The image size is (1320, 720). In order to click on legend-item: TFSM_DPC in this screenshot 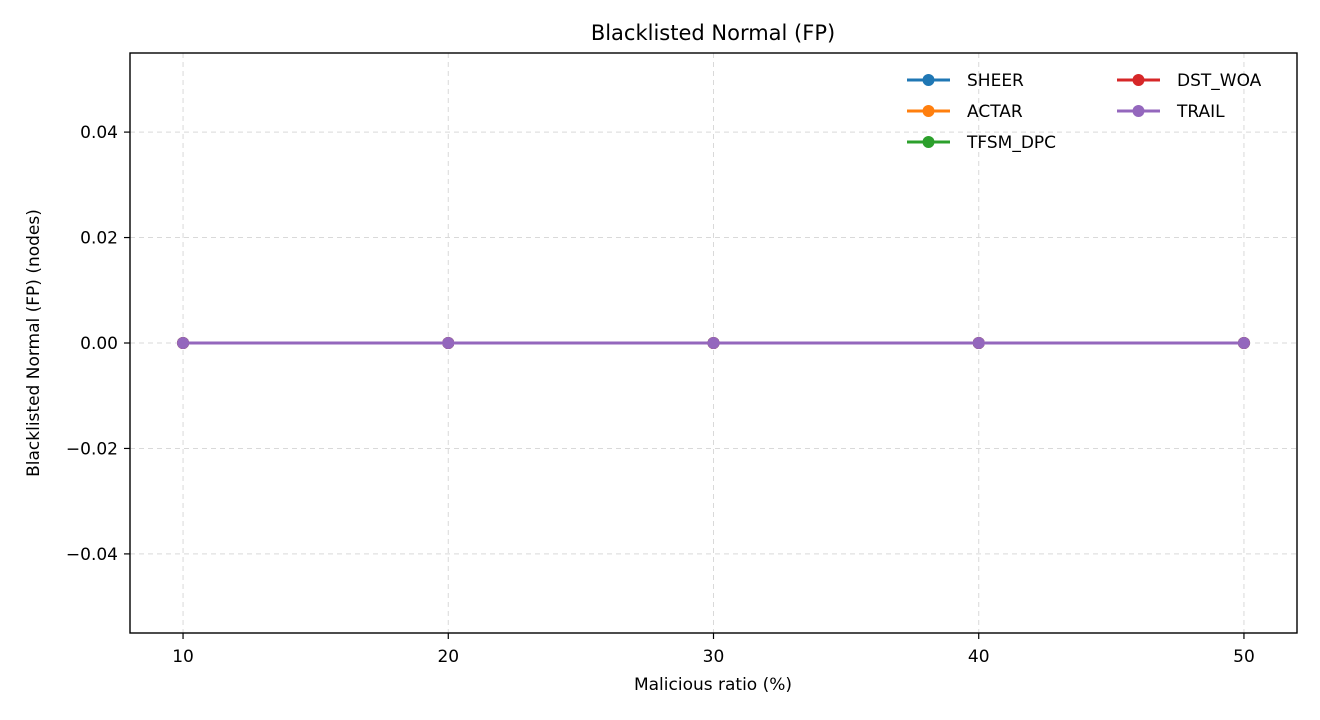, I will do `click(981, 143)`.